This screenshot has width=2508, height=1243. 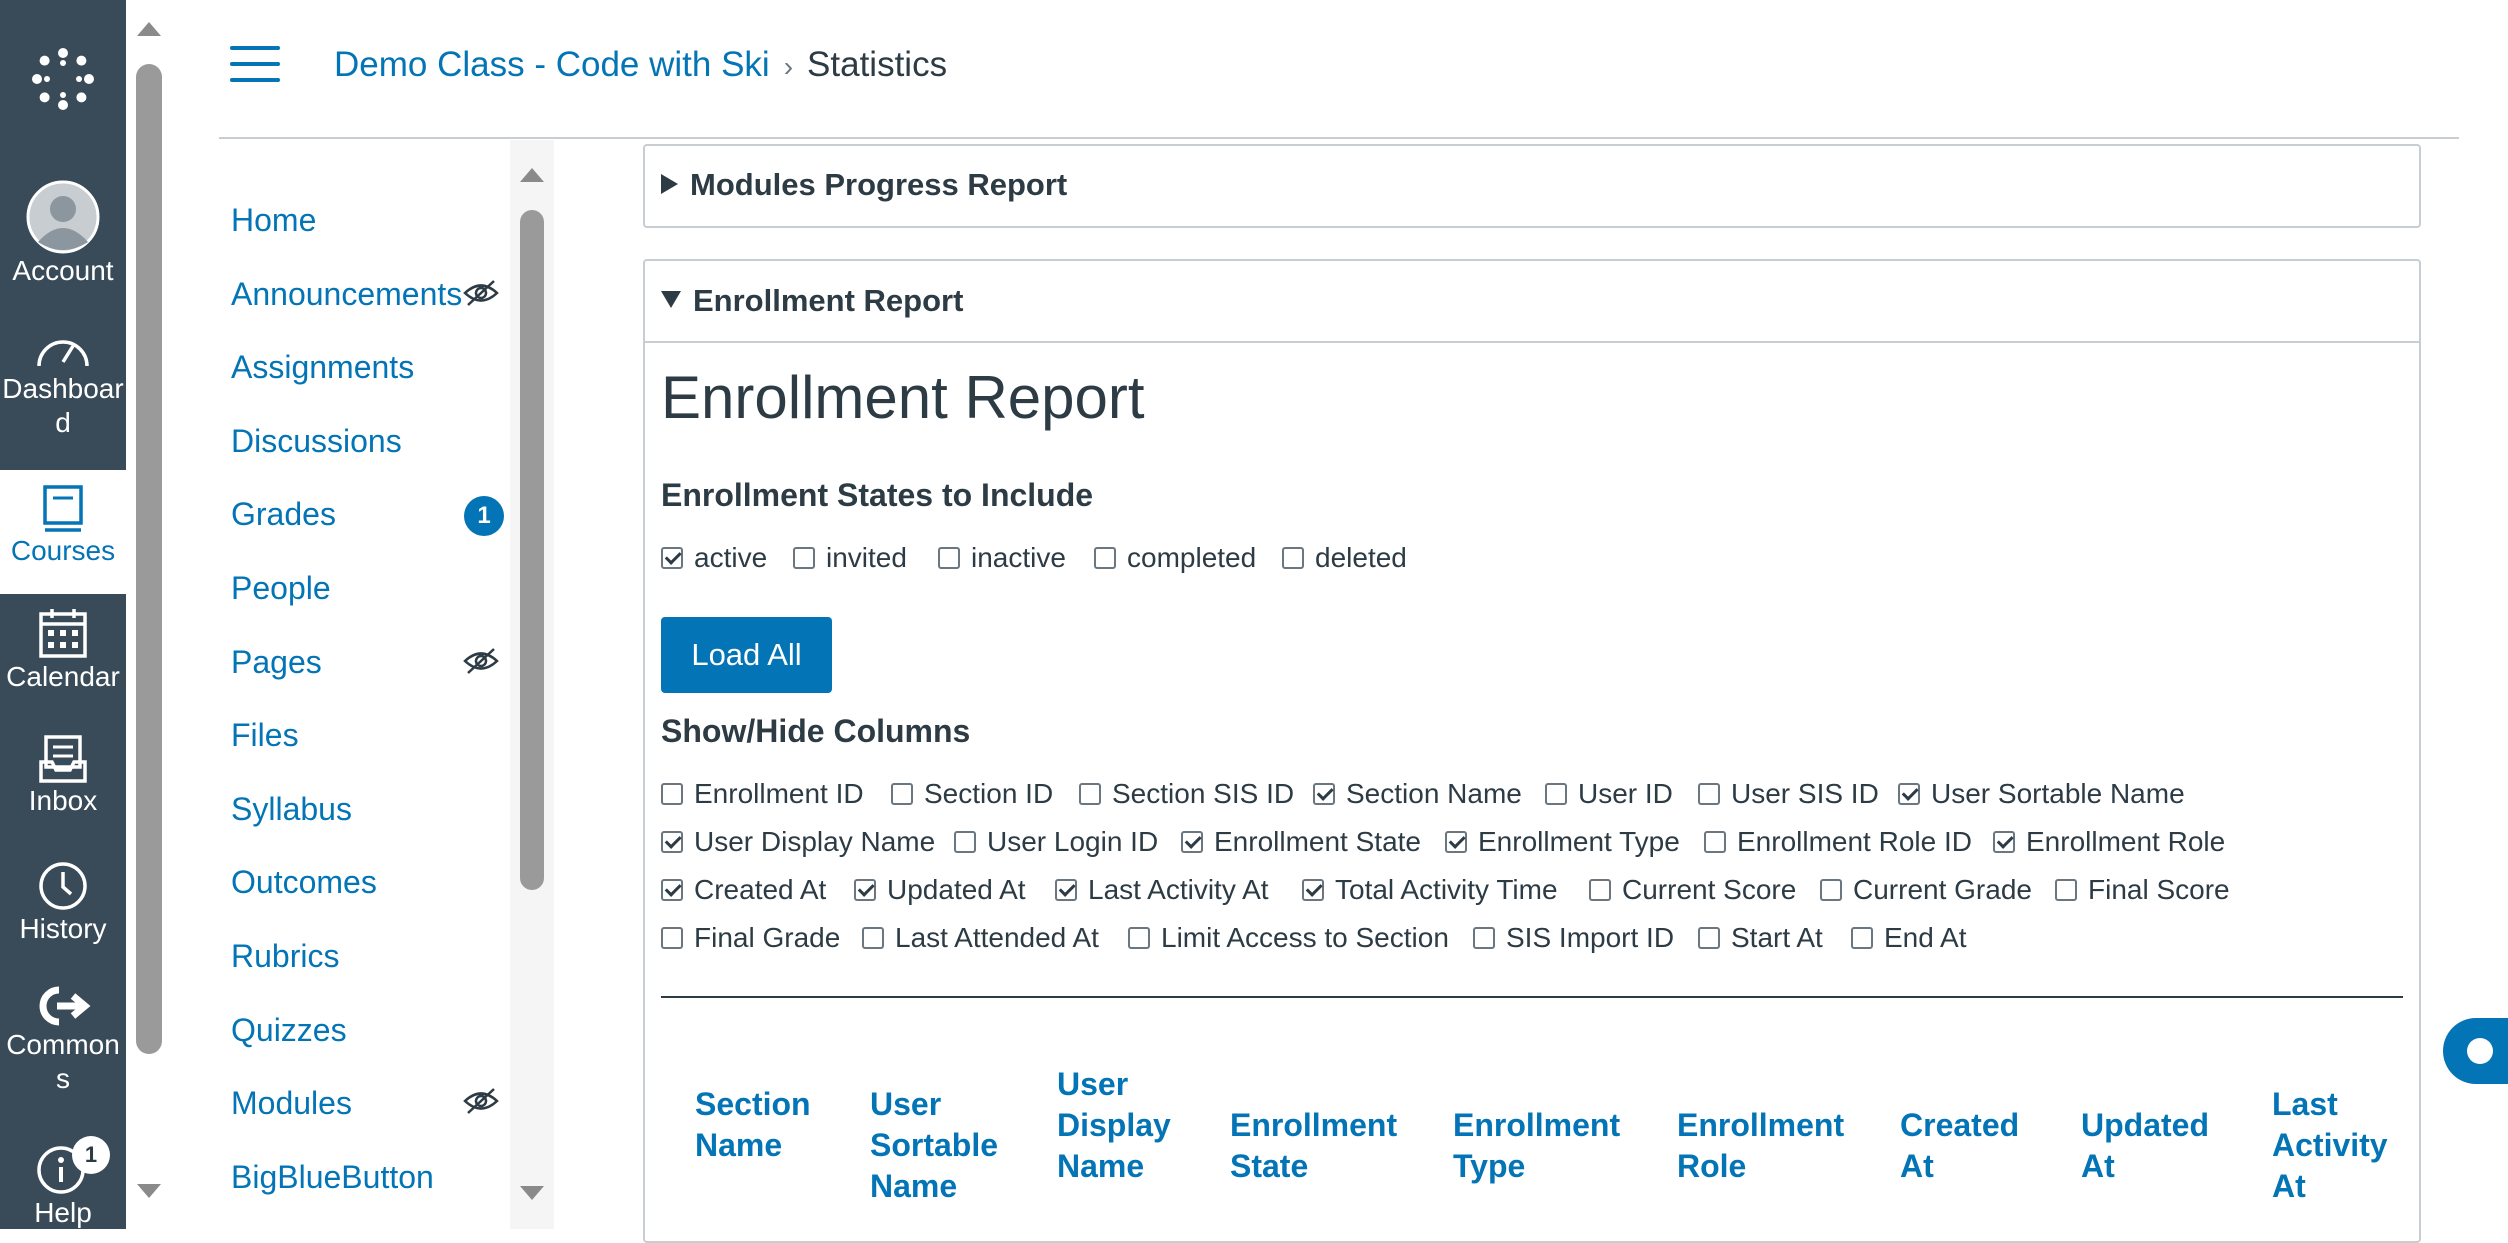 I want to click on column-checkbox-created-at: Created At, so click(x=743, y=890).